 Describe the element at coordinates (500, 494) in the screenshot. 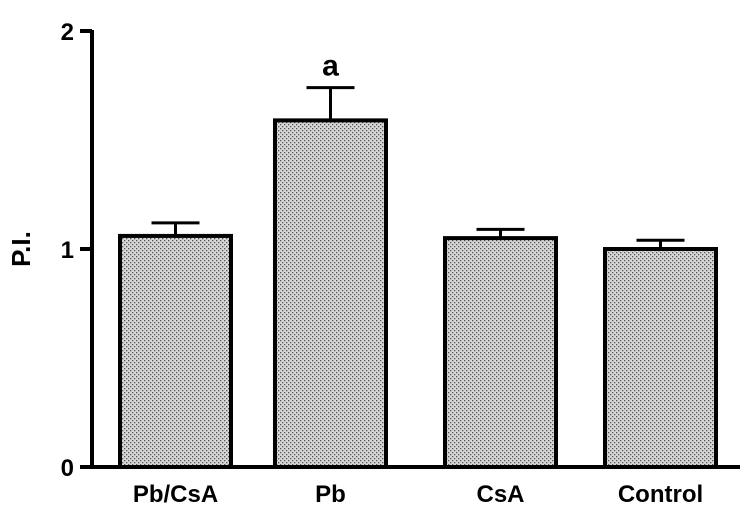

I see `x-tick-label: CsA` at that location.